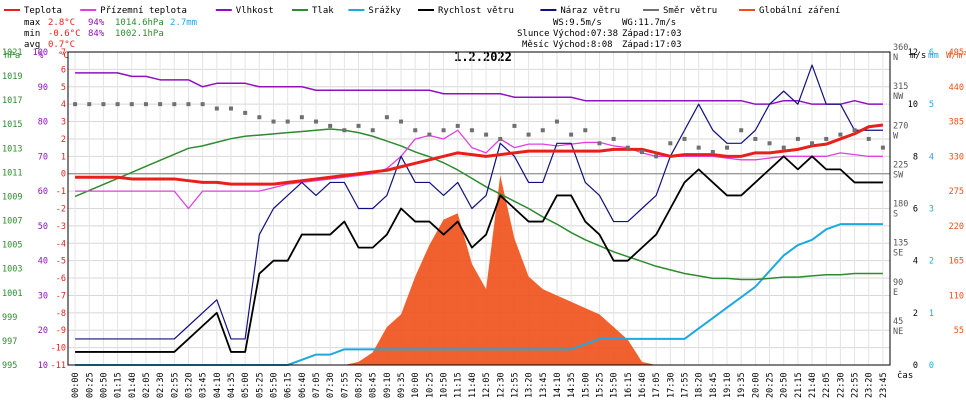  I want to click on rain-tick: 5, so click(931, 105).